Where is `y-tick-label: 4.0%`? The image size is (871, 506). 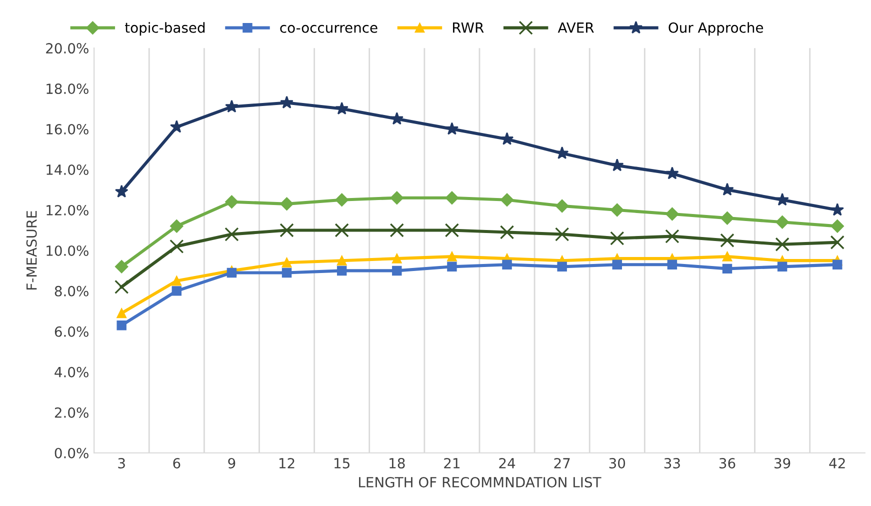 y-tick-label: 4.0% is located at coordinates (71, 372).